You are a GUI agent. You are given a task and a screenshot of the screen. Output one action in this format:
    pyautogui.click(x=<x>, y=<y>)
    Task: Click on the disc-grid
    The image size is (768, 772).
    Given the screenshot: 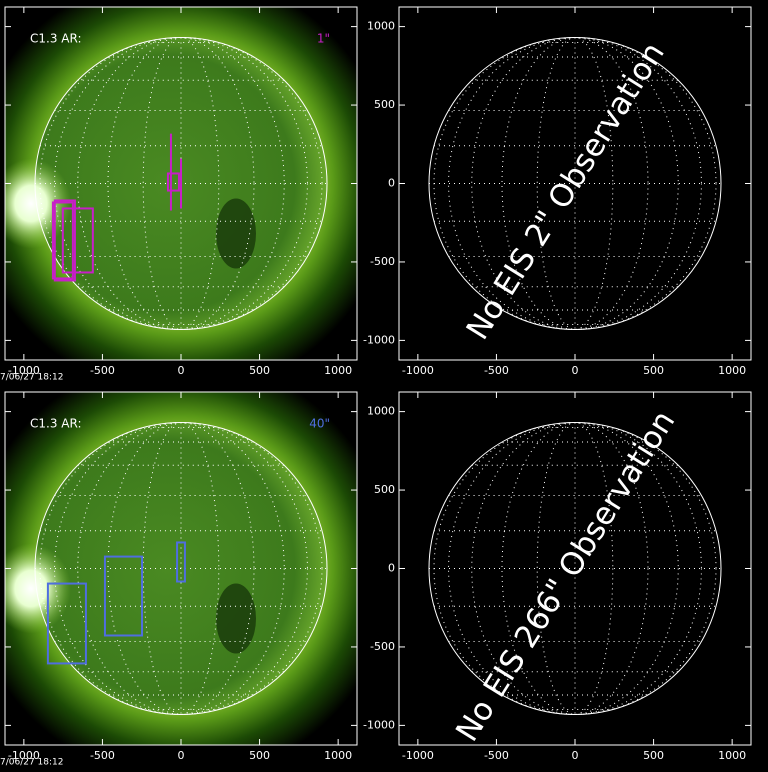 What is the action you would take?
    pyautogui.click(x=575, y=568)
    